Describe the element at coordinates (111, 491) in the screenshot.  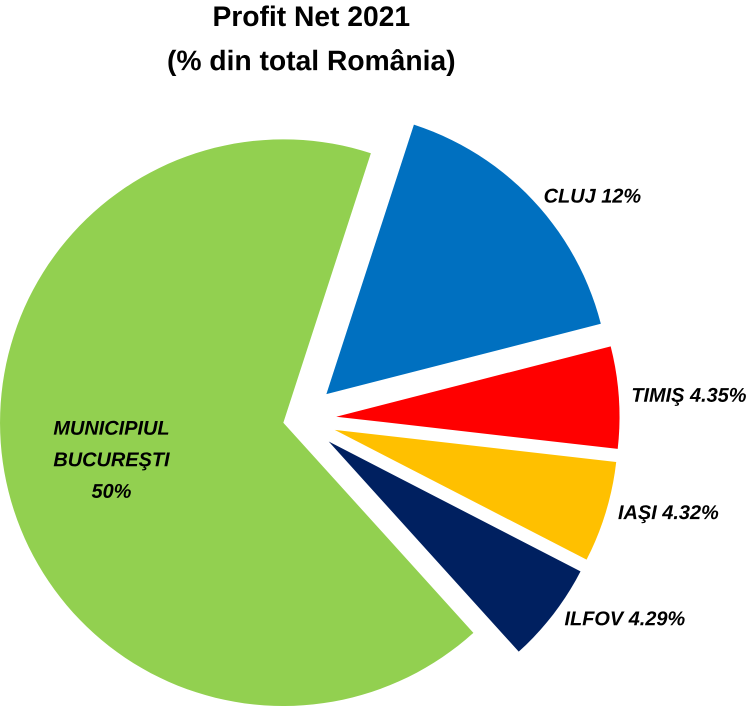
I see `data-label: 50%` at that location.